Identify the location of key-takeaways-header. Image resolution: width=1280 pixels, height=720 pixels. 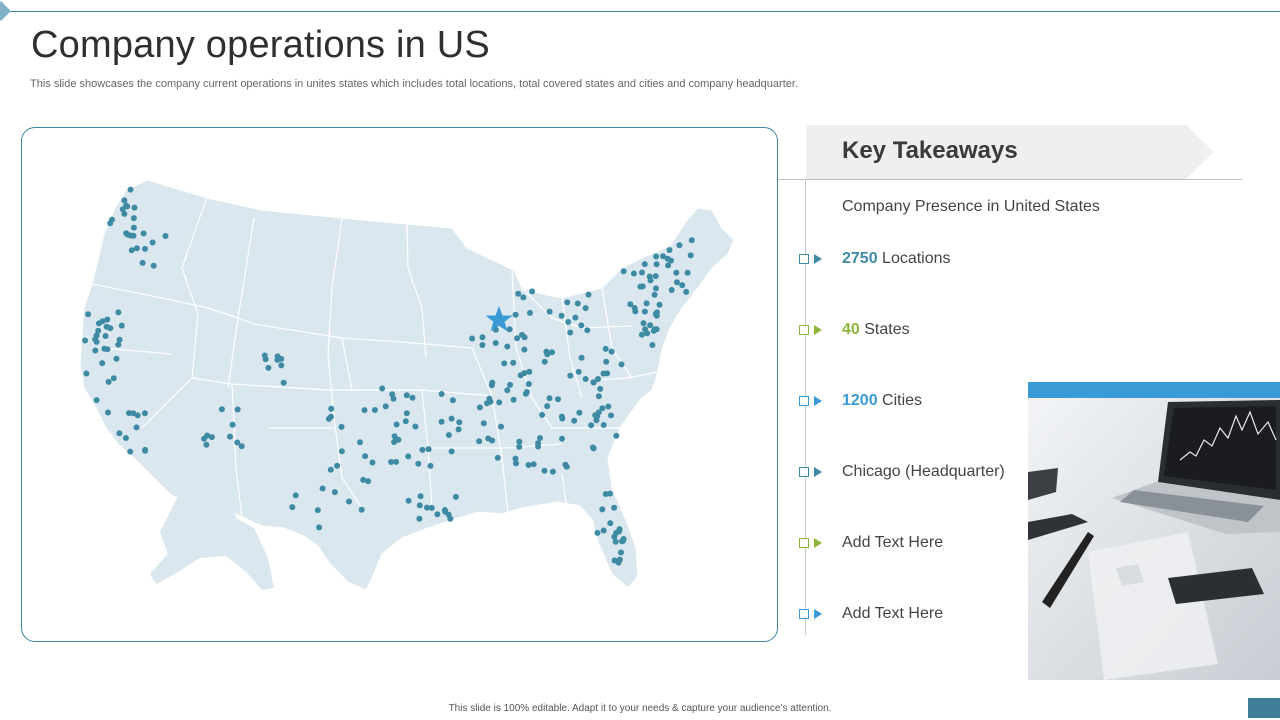
(1011, 152).